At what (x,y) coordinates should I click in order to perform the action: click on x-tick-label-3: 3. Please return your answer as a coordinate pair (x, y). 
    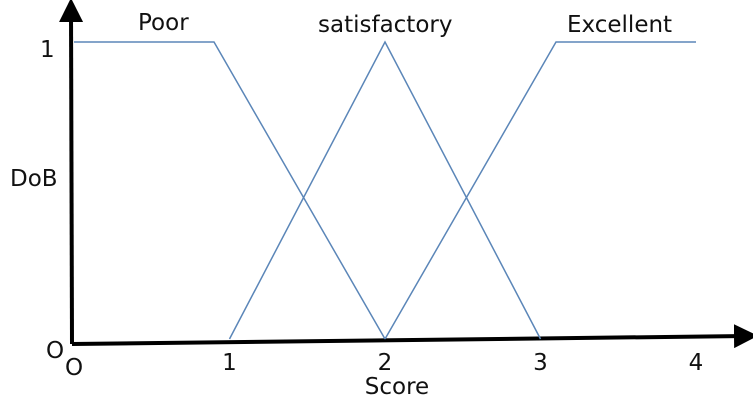
    Looking at the image, I should click on (540, 363).